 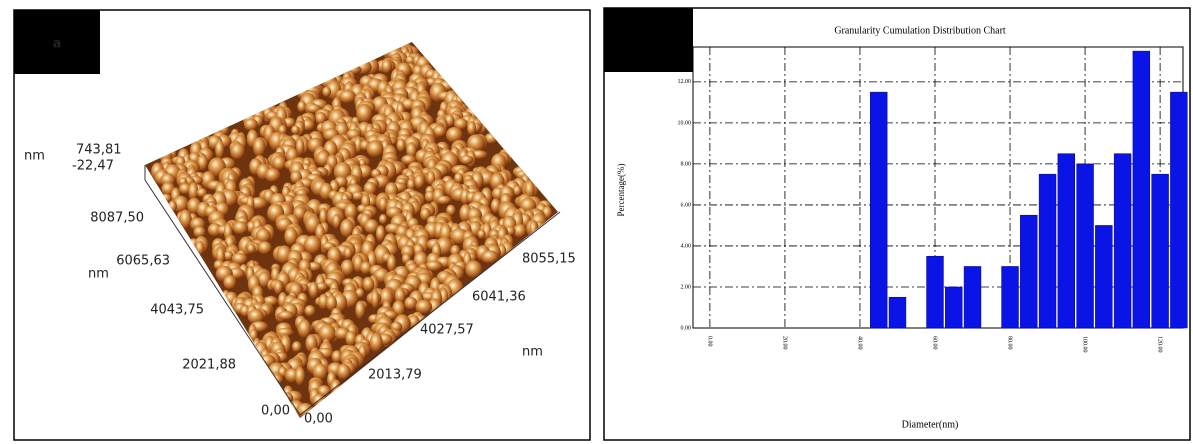 I want to click on y-tick-label: 12.00, so click(x=685, y=82).